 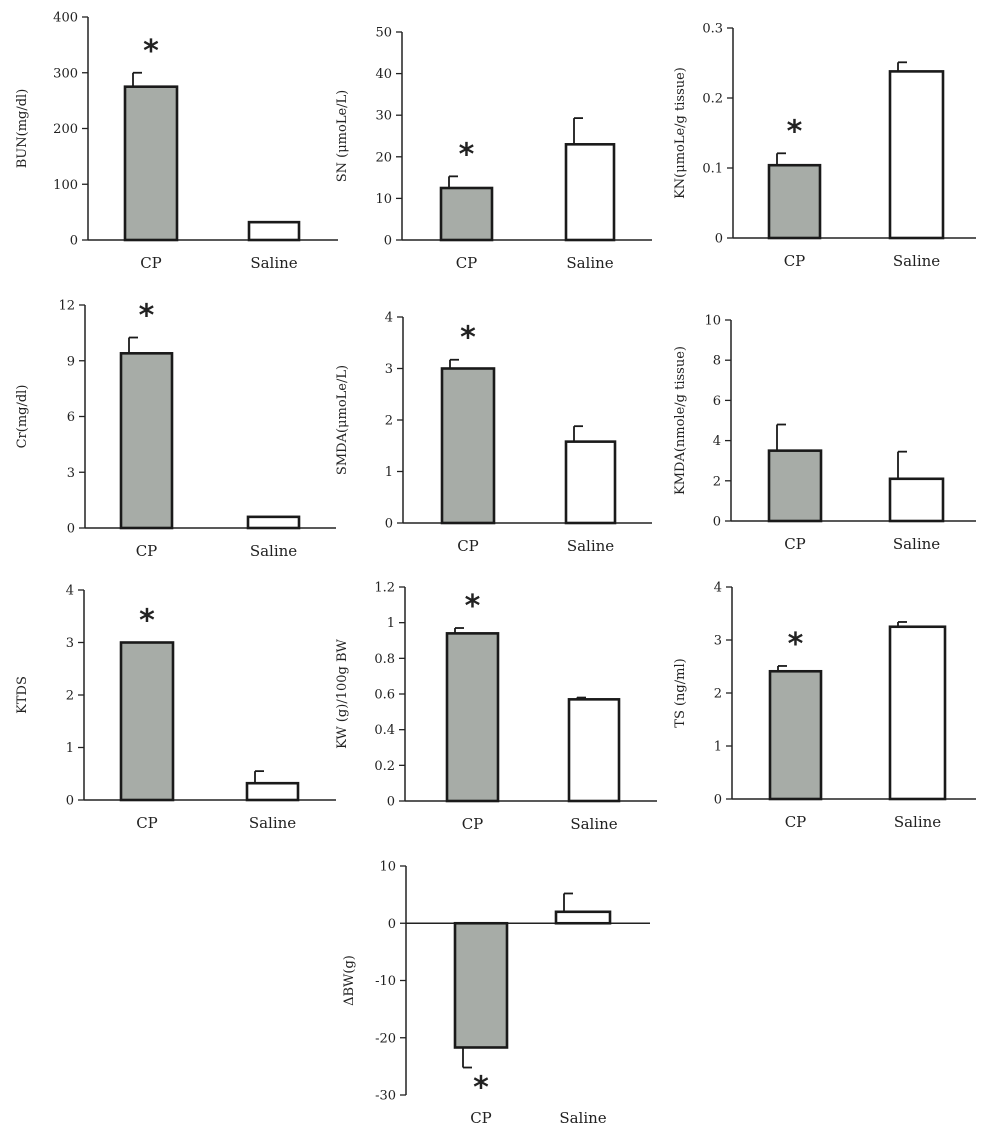 What do you see at coordinates (342, 420) in the screenshot?
I see `y-axis-label: SMDA(μmoLe/L)` at bounding box center [342, 420].